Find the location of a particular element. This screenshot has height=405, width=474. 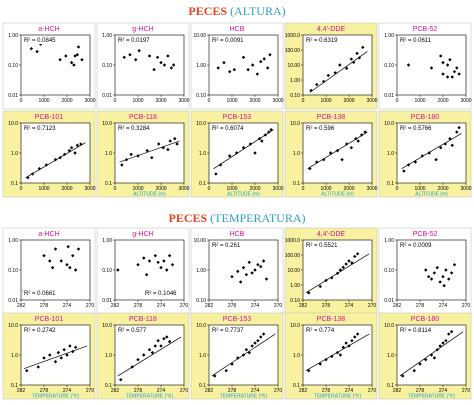

panel-title: PCB-138 is located at coordinates (331, 117).